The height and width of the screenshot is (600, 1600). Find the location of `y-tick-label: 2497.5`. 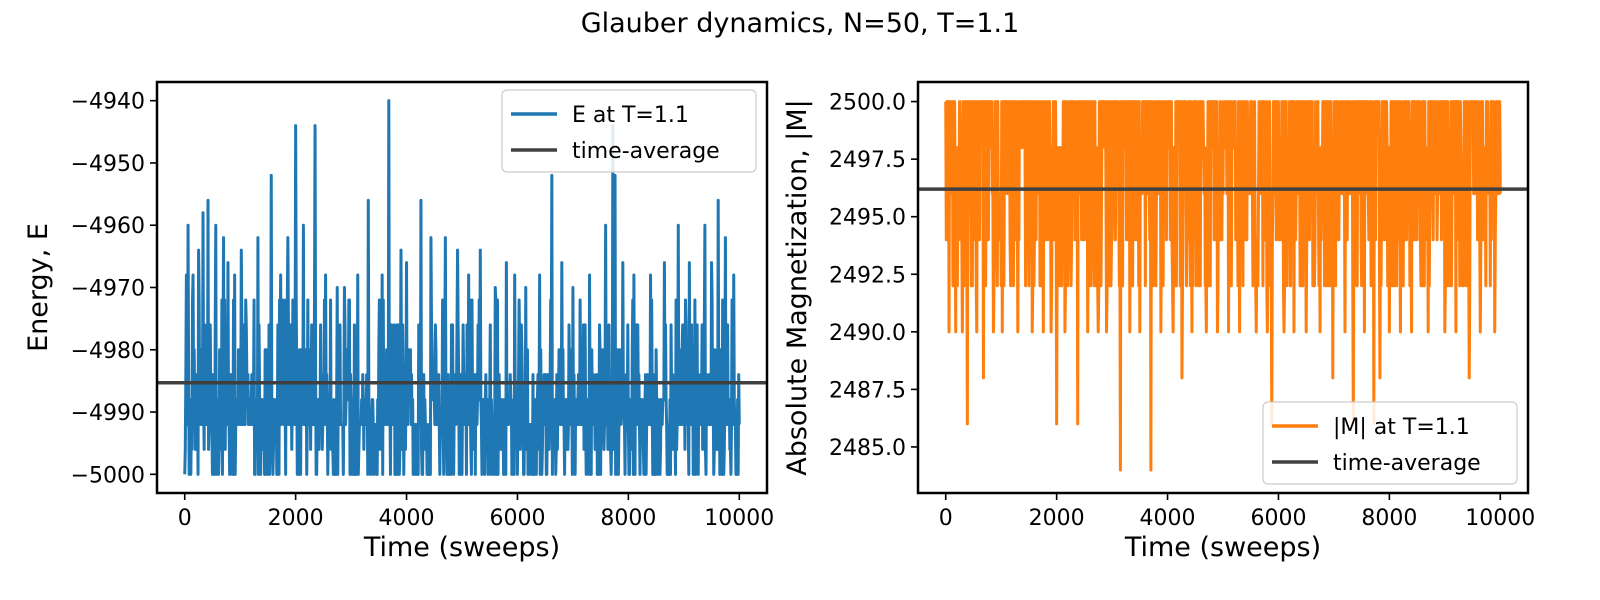

y-tick-label: 2497.5 is located at coordinates (867, 160).